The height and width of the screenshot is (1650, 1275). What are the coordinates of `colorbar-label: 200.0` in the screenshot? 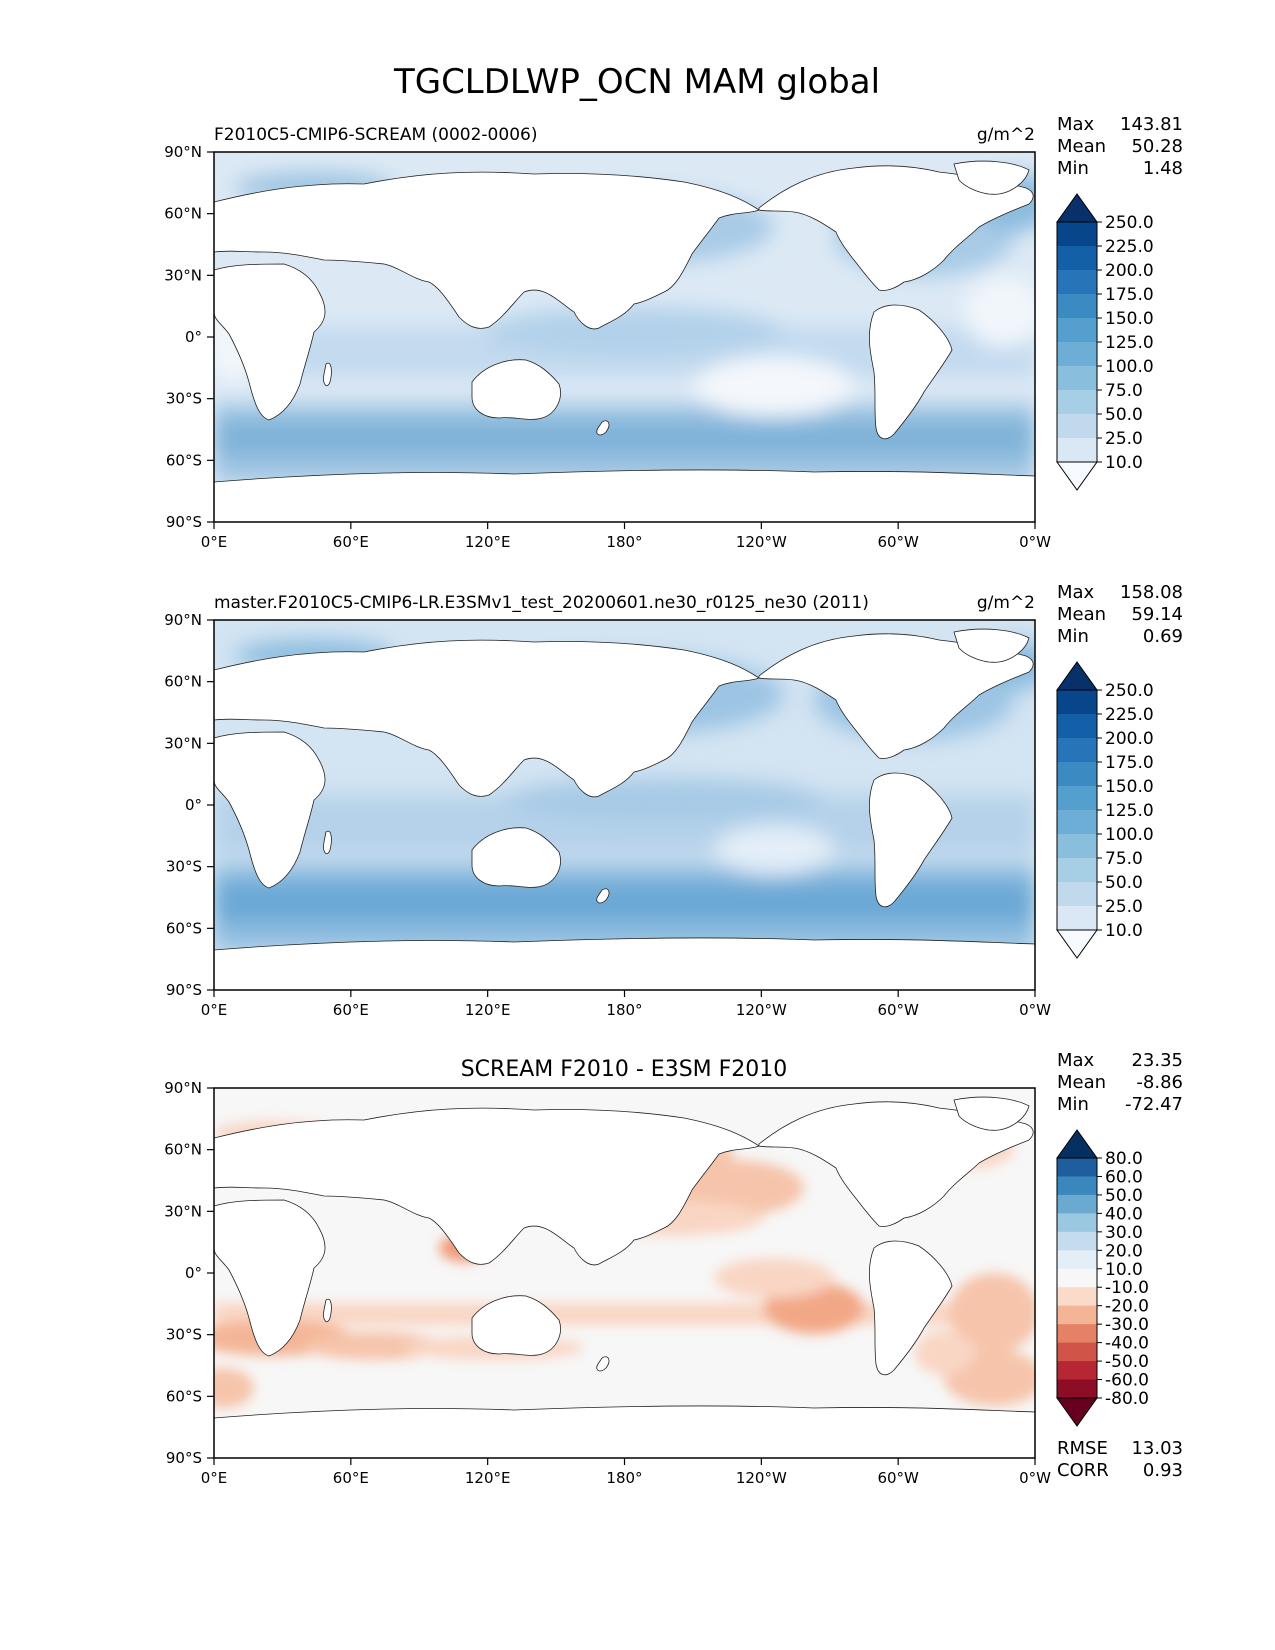 It's located at (1129, 271).